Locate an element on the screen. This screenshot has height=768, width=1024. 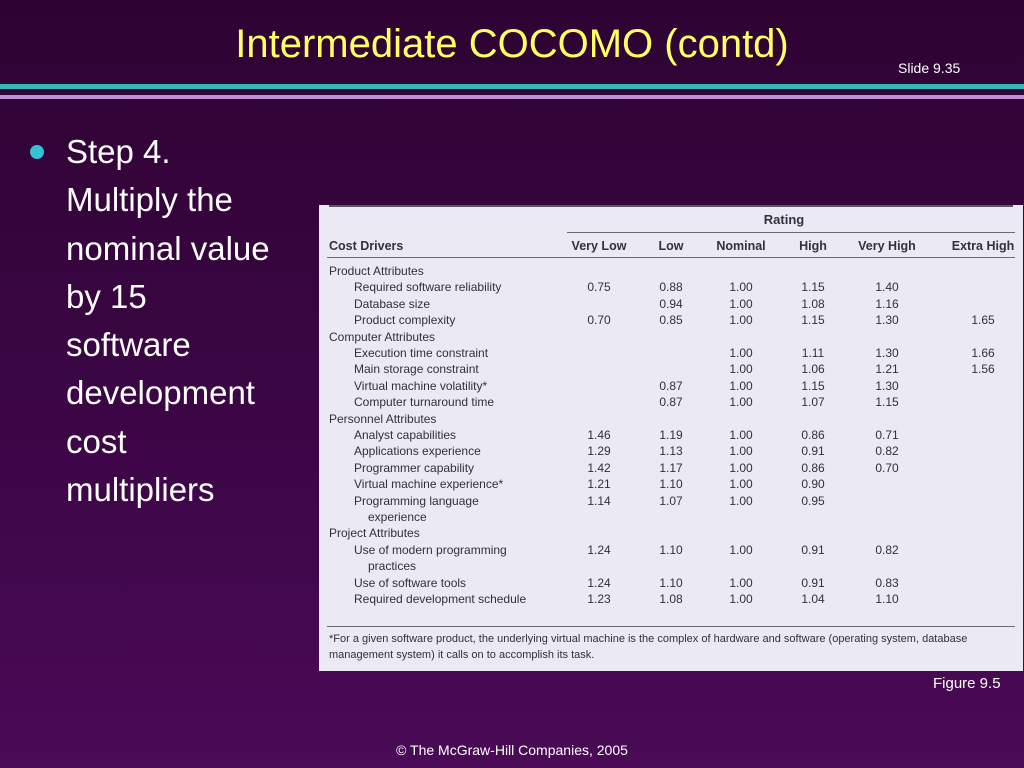
cost-driver-label: Analyst capabilities is located at coordinates (405, 435).